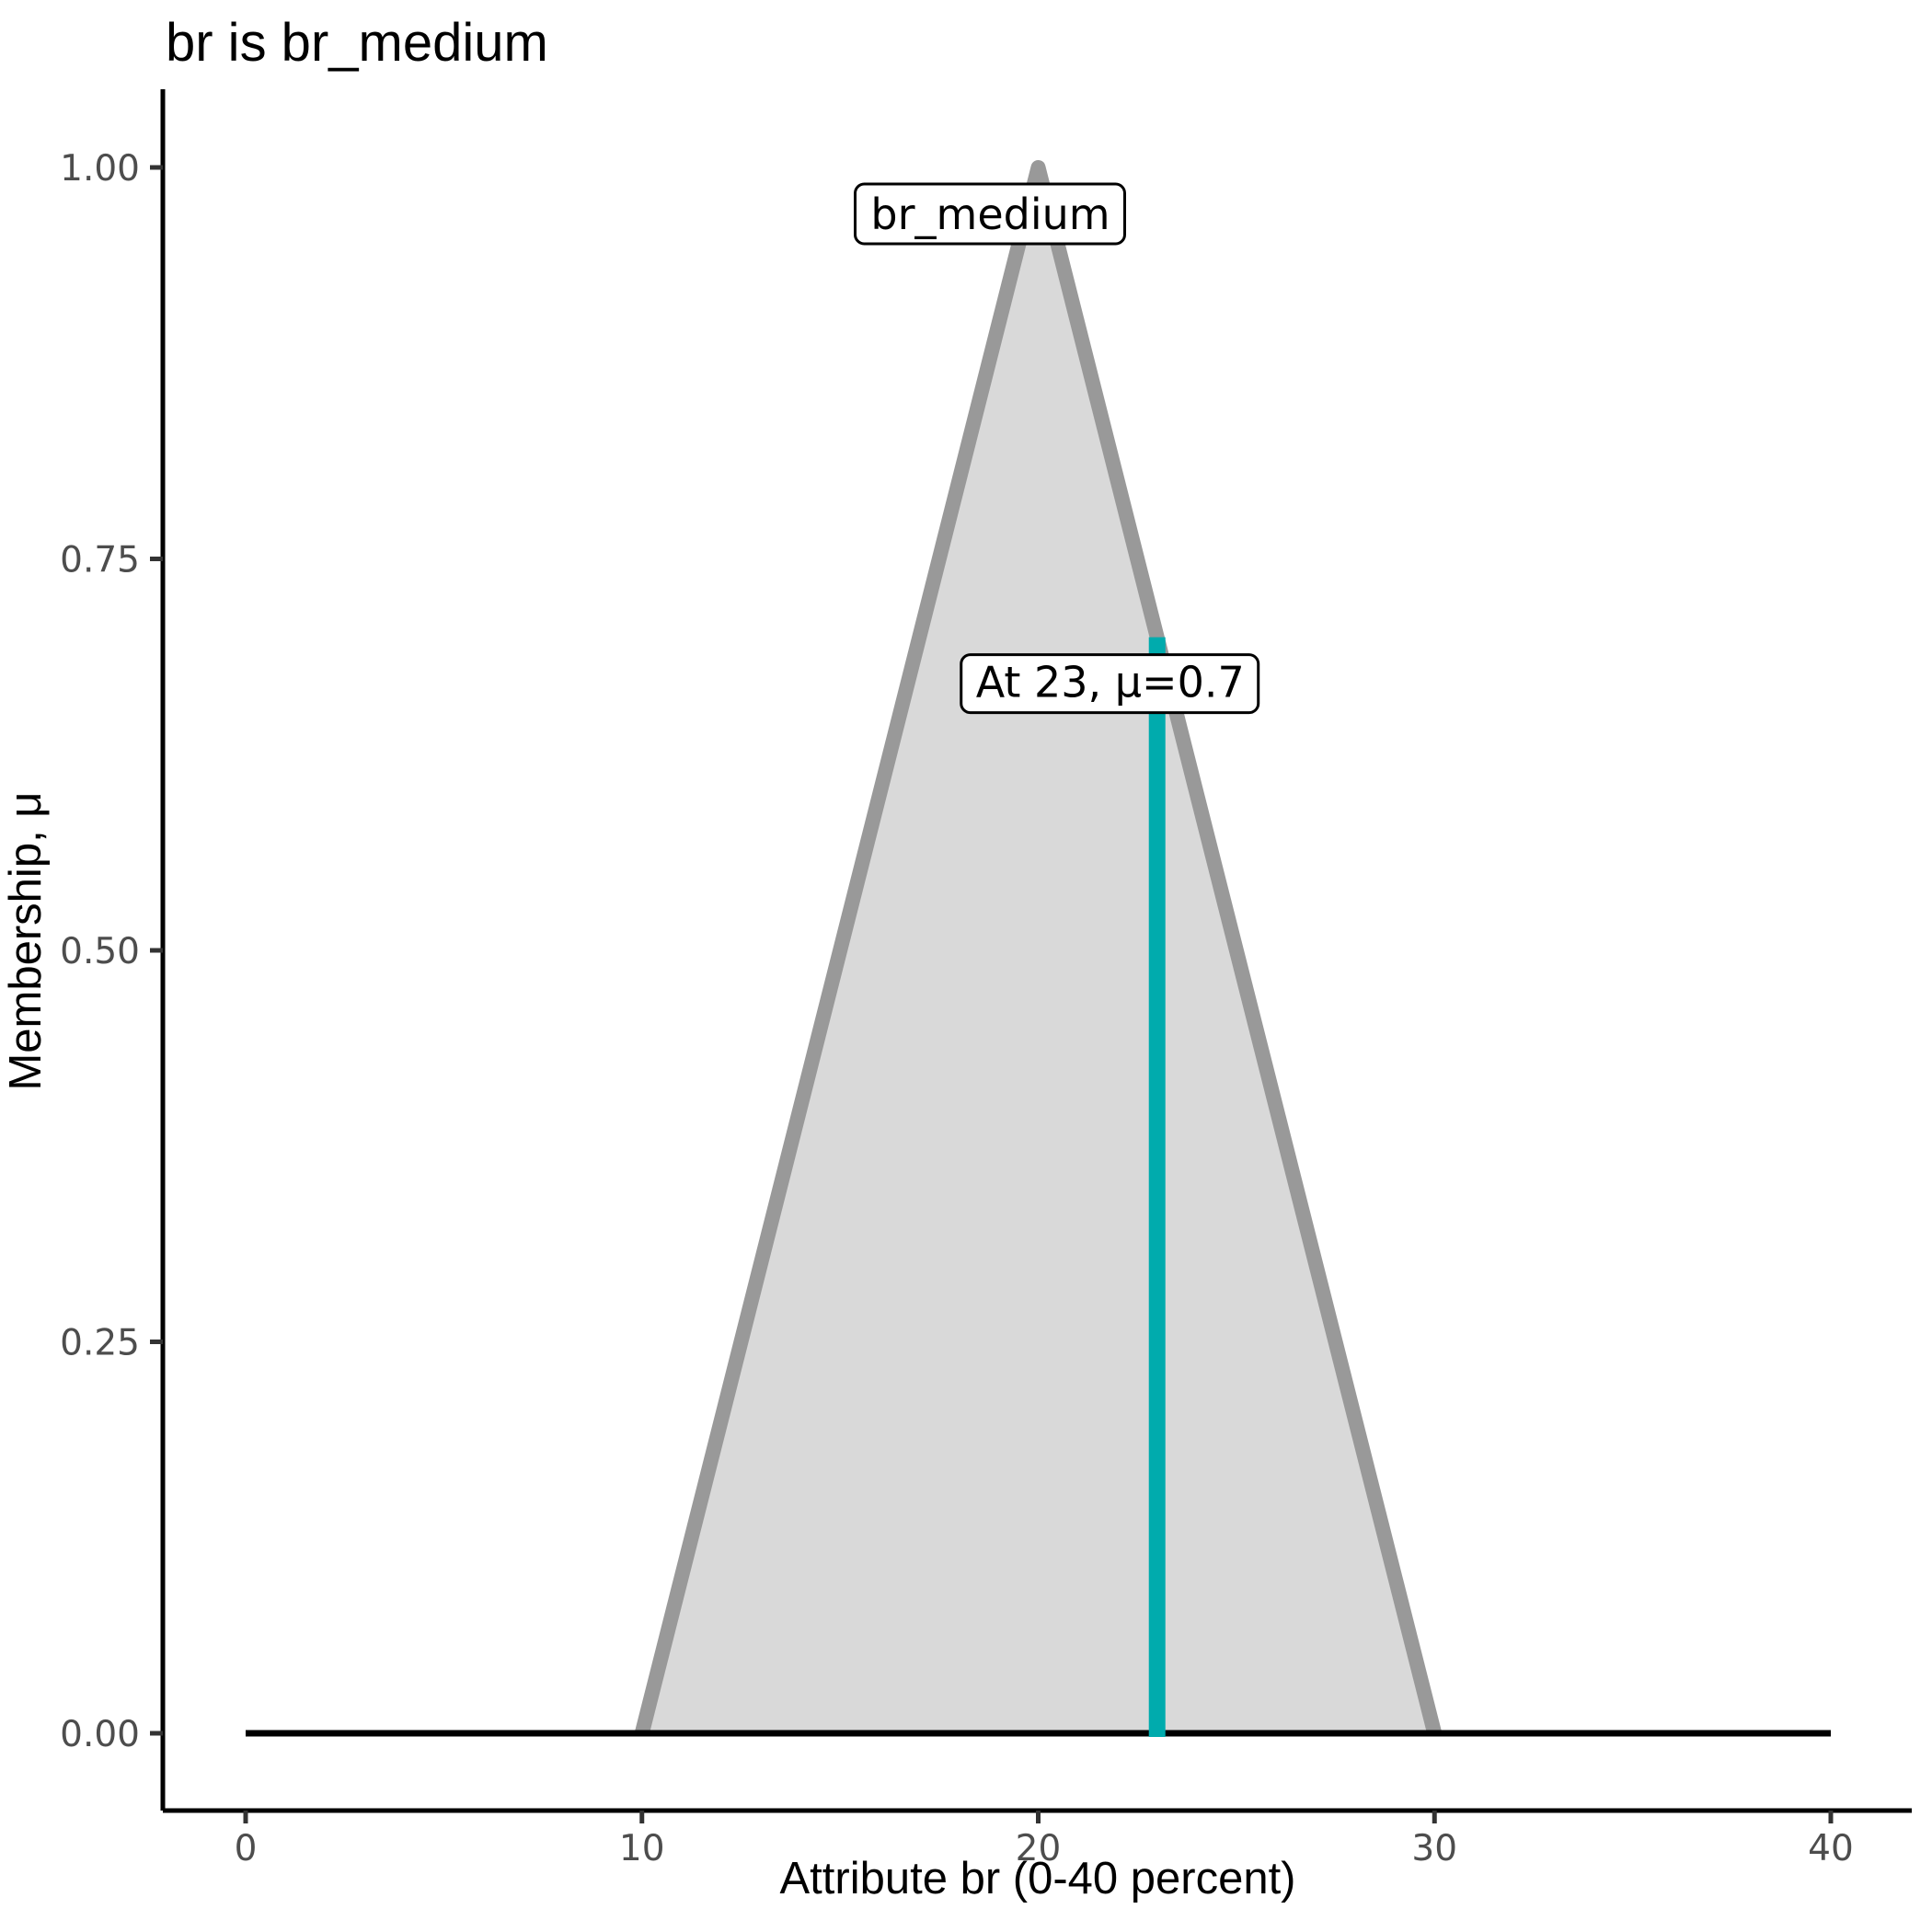  Describe the element at coordinates (100, 560) in the screenshot. I see `y-tick-label: 0.75` at that location.